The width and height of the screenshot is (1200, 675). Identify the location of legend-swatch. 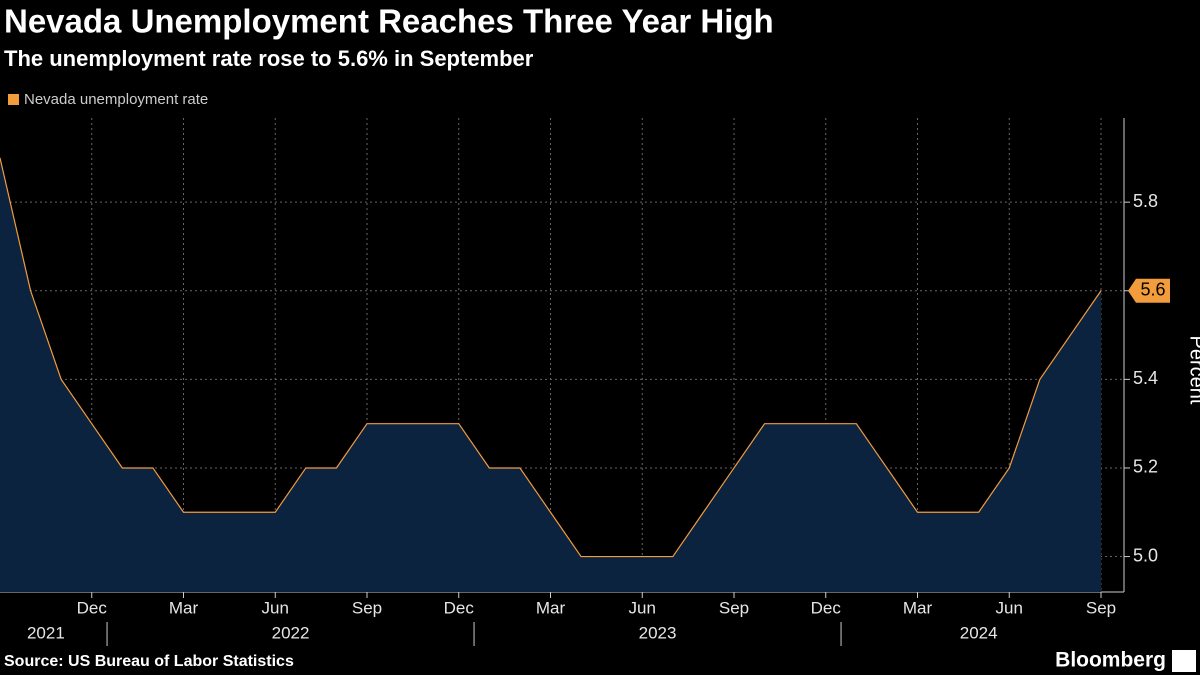
(13, 99).